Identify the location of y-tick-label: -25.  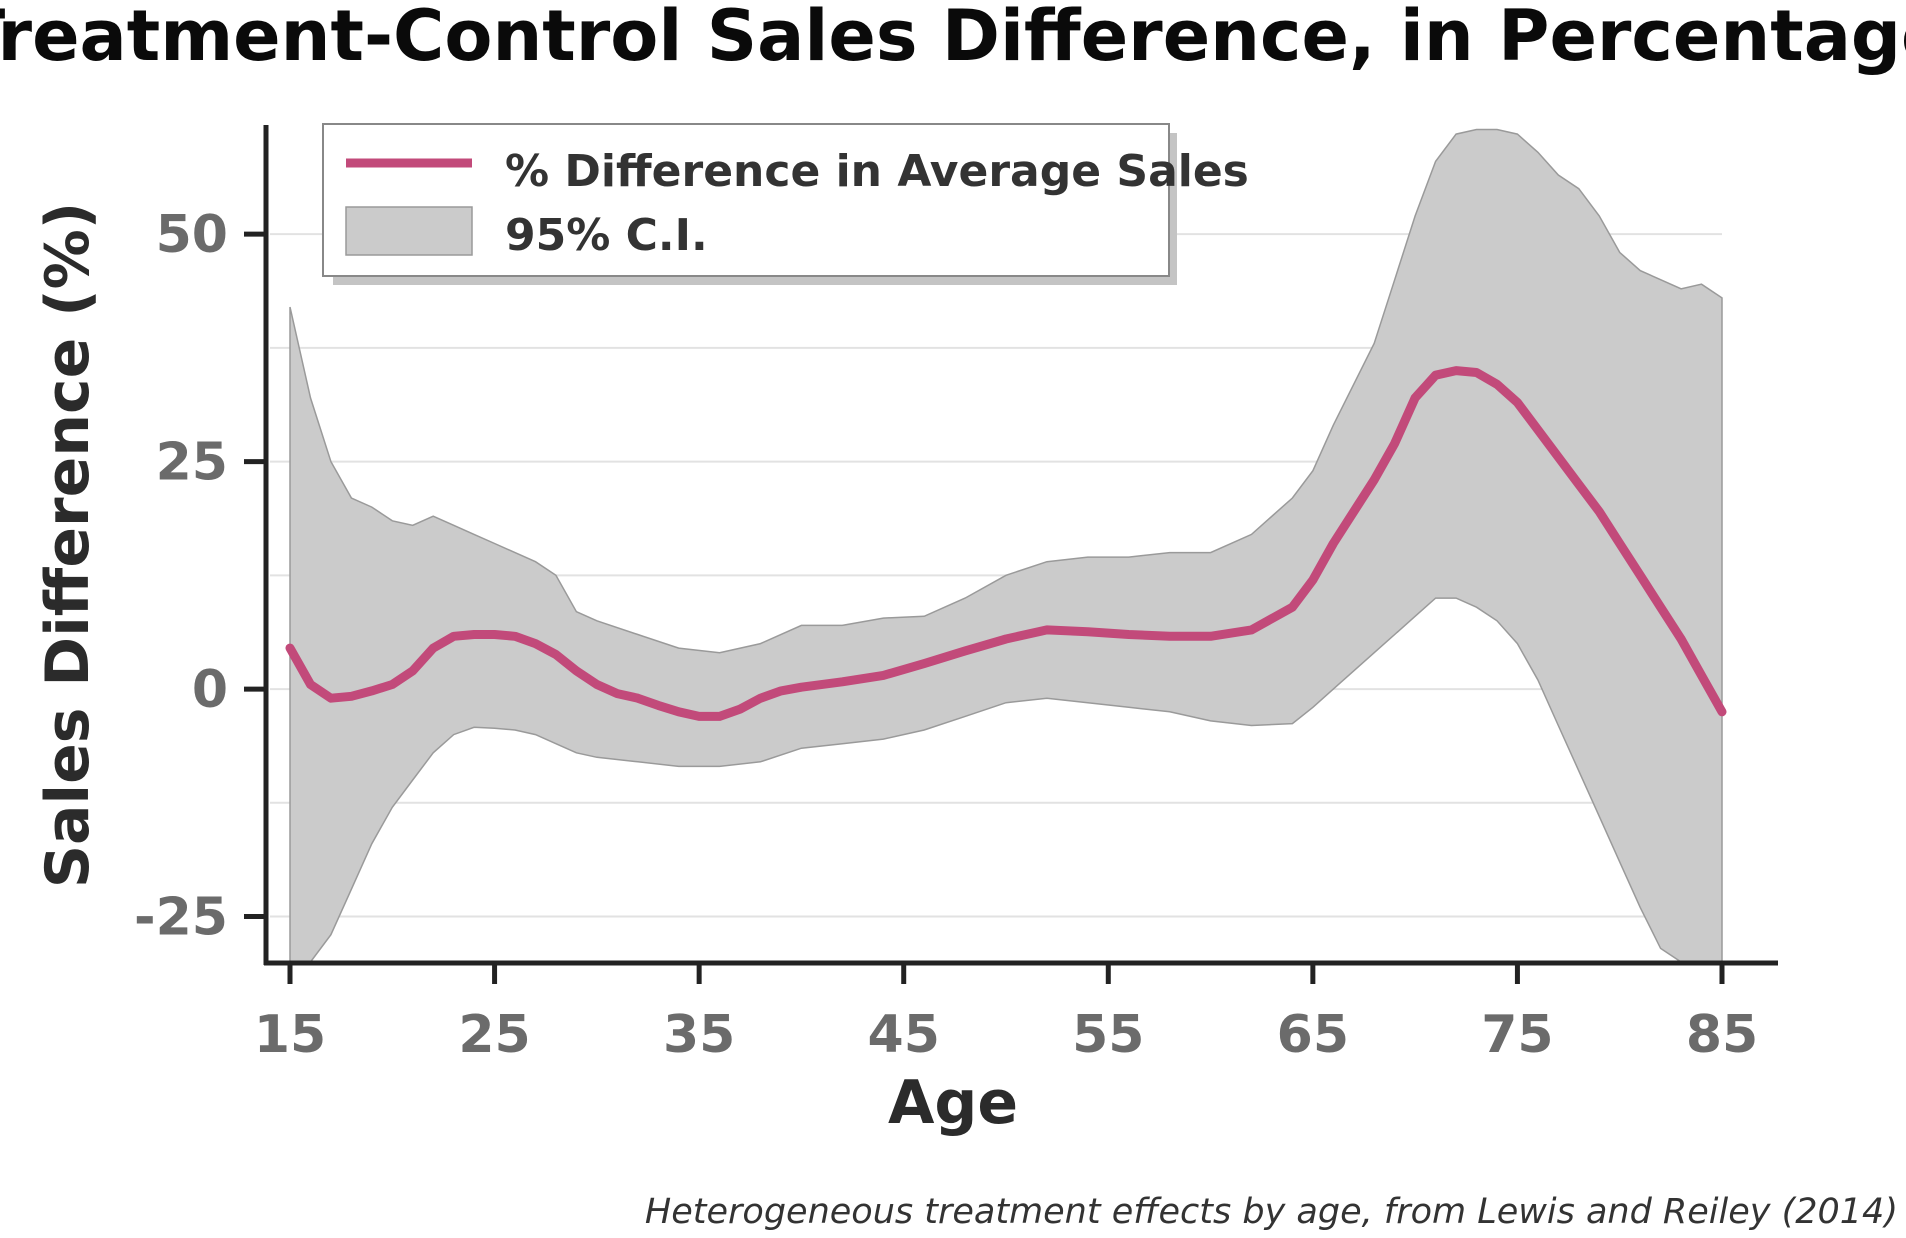
(181, 918).